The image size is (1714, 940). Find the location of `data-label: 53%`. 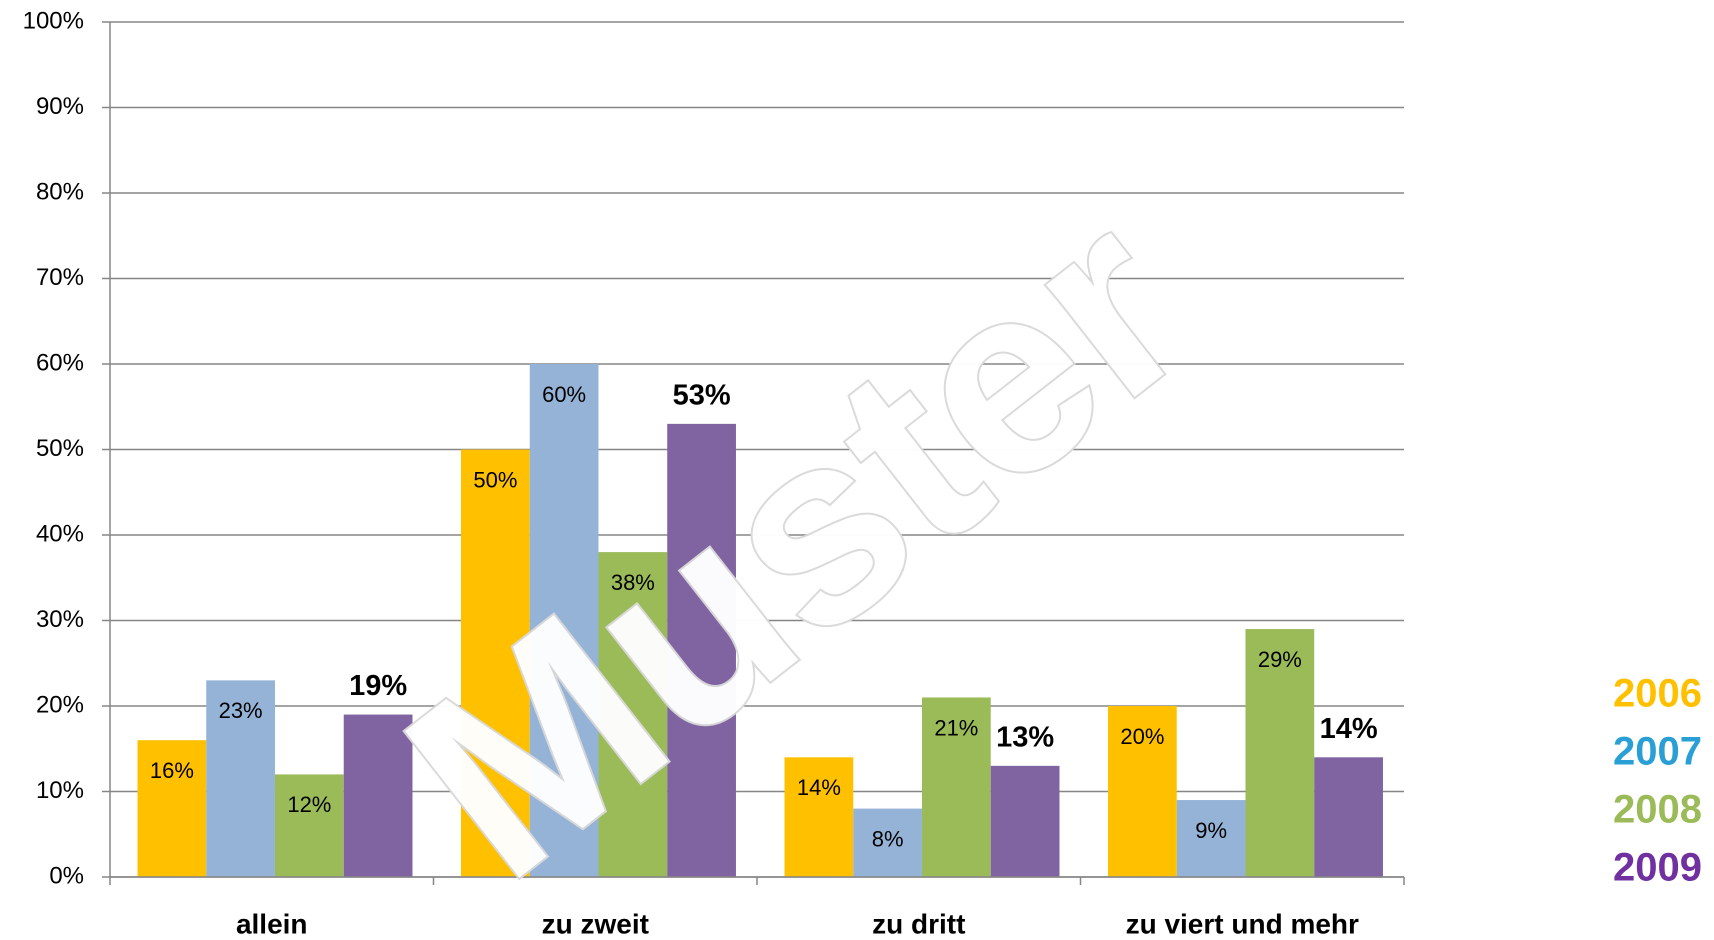

data-label: 53% is located at coordinates (702, 396).